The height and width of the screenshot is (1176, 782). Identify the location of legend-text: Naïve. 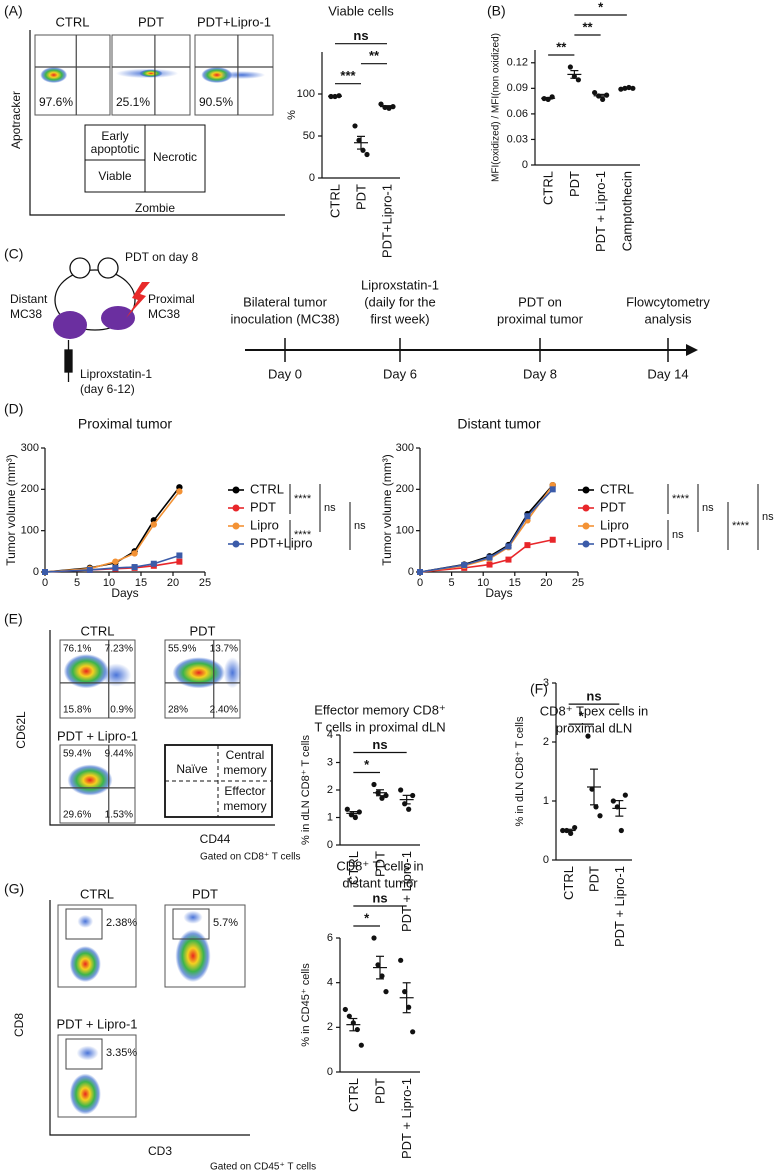
(192, 769).